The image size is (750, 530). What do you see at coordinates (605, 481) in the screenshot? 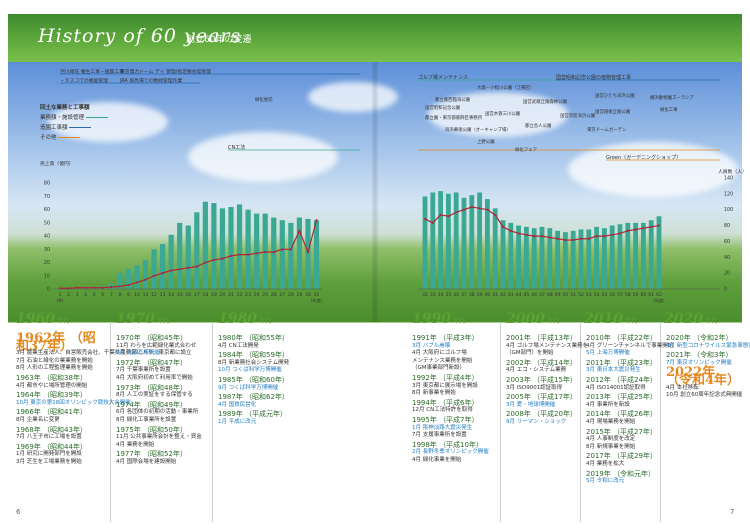
I see `event-item: 5月 令和に改元` at bounding box center [605, 481].